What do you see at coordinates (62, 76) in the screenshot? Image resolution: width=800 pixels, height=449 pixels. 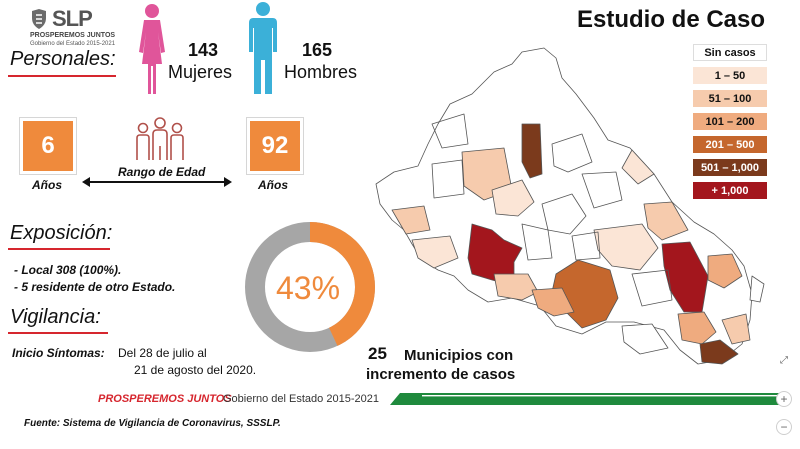 I see `personales-underline` at bounding box center [62, 76].